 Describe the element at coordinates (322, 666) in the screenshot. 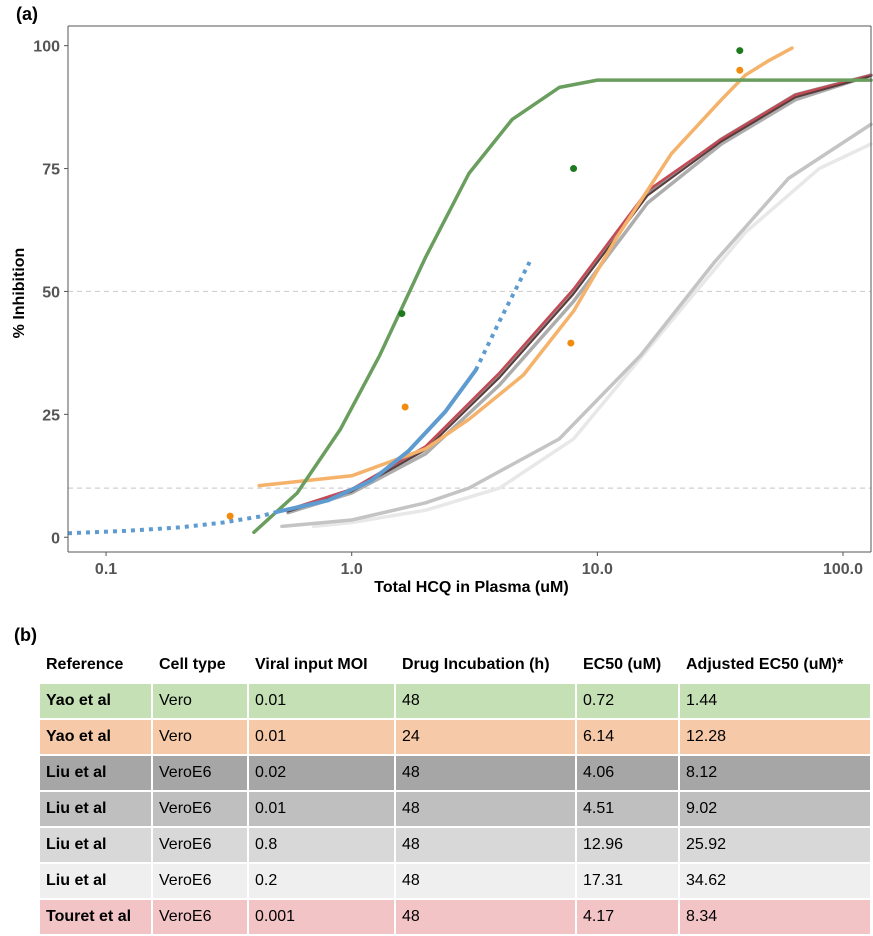

I see `column-header: Viral input MOI` at that location.